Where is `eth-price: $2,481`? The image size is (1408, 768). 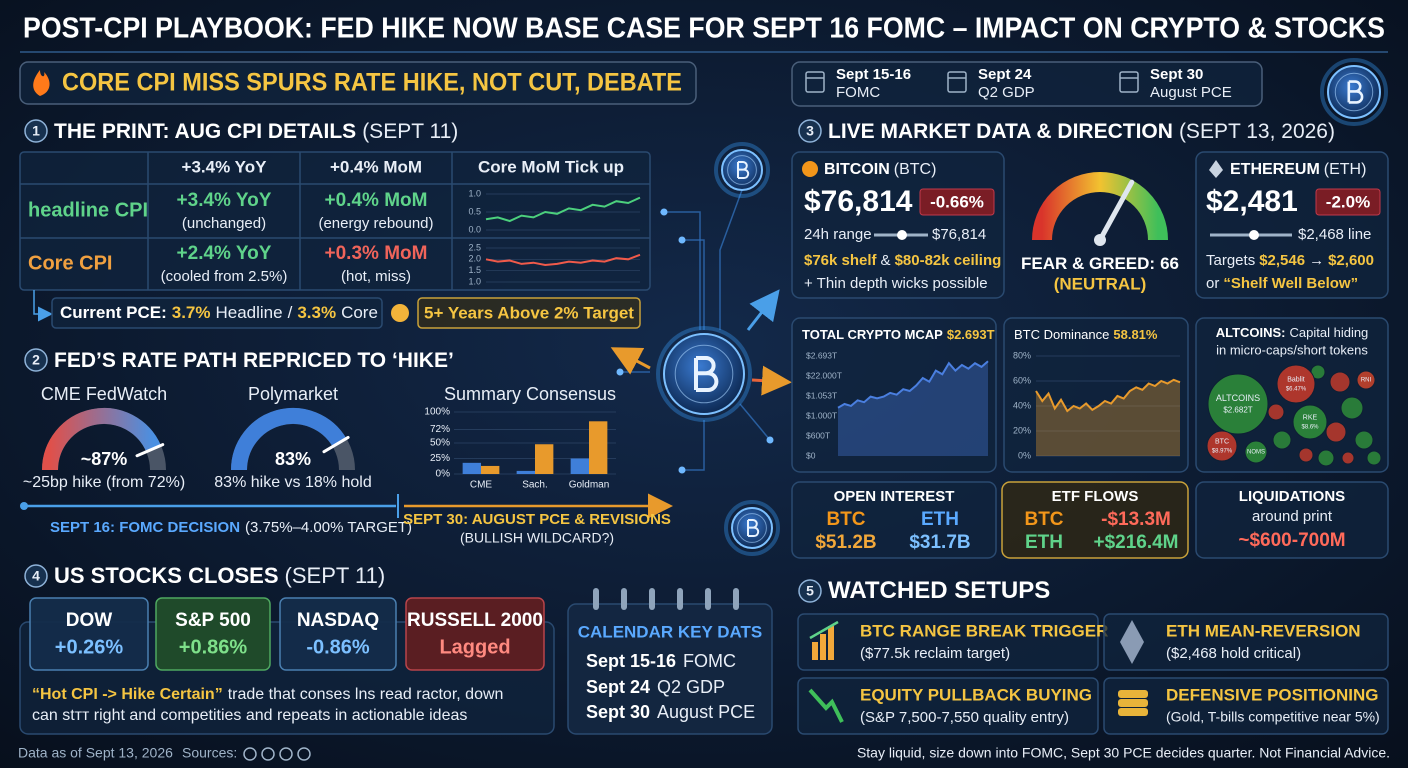 eth-price: $2,481 is located at coordinates (1252, 201).